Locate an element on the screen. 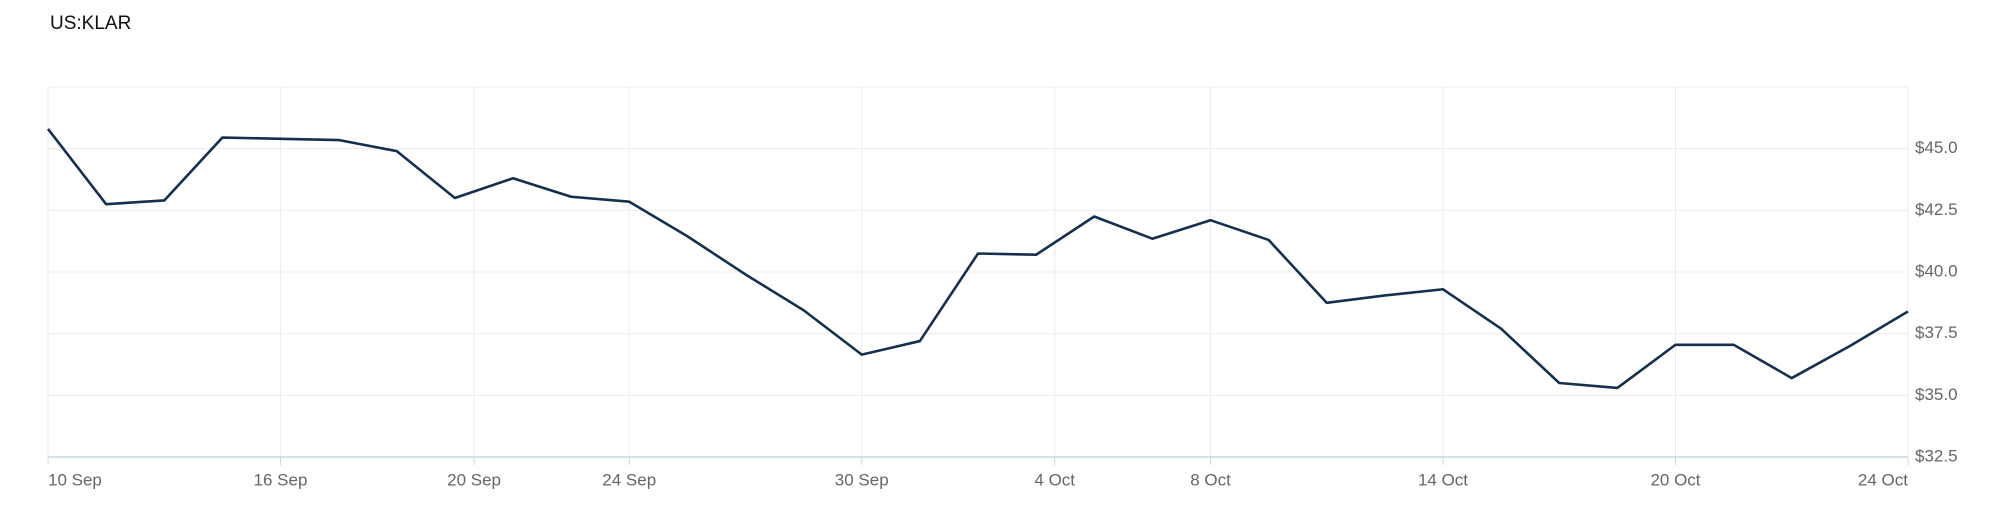 Image resolution: width=2000 pixels, height=513 pixels. y-tick-label: $40.0 is located at coordinates (1936, 270).